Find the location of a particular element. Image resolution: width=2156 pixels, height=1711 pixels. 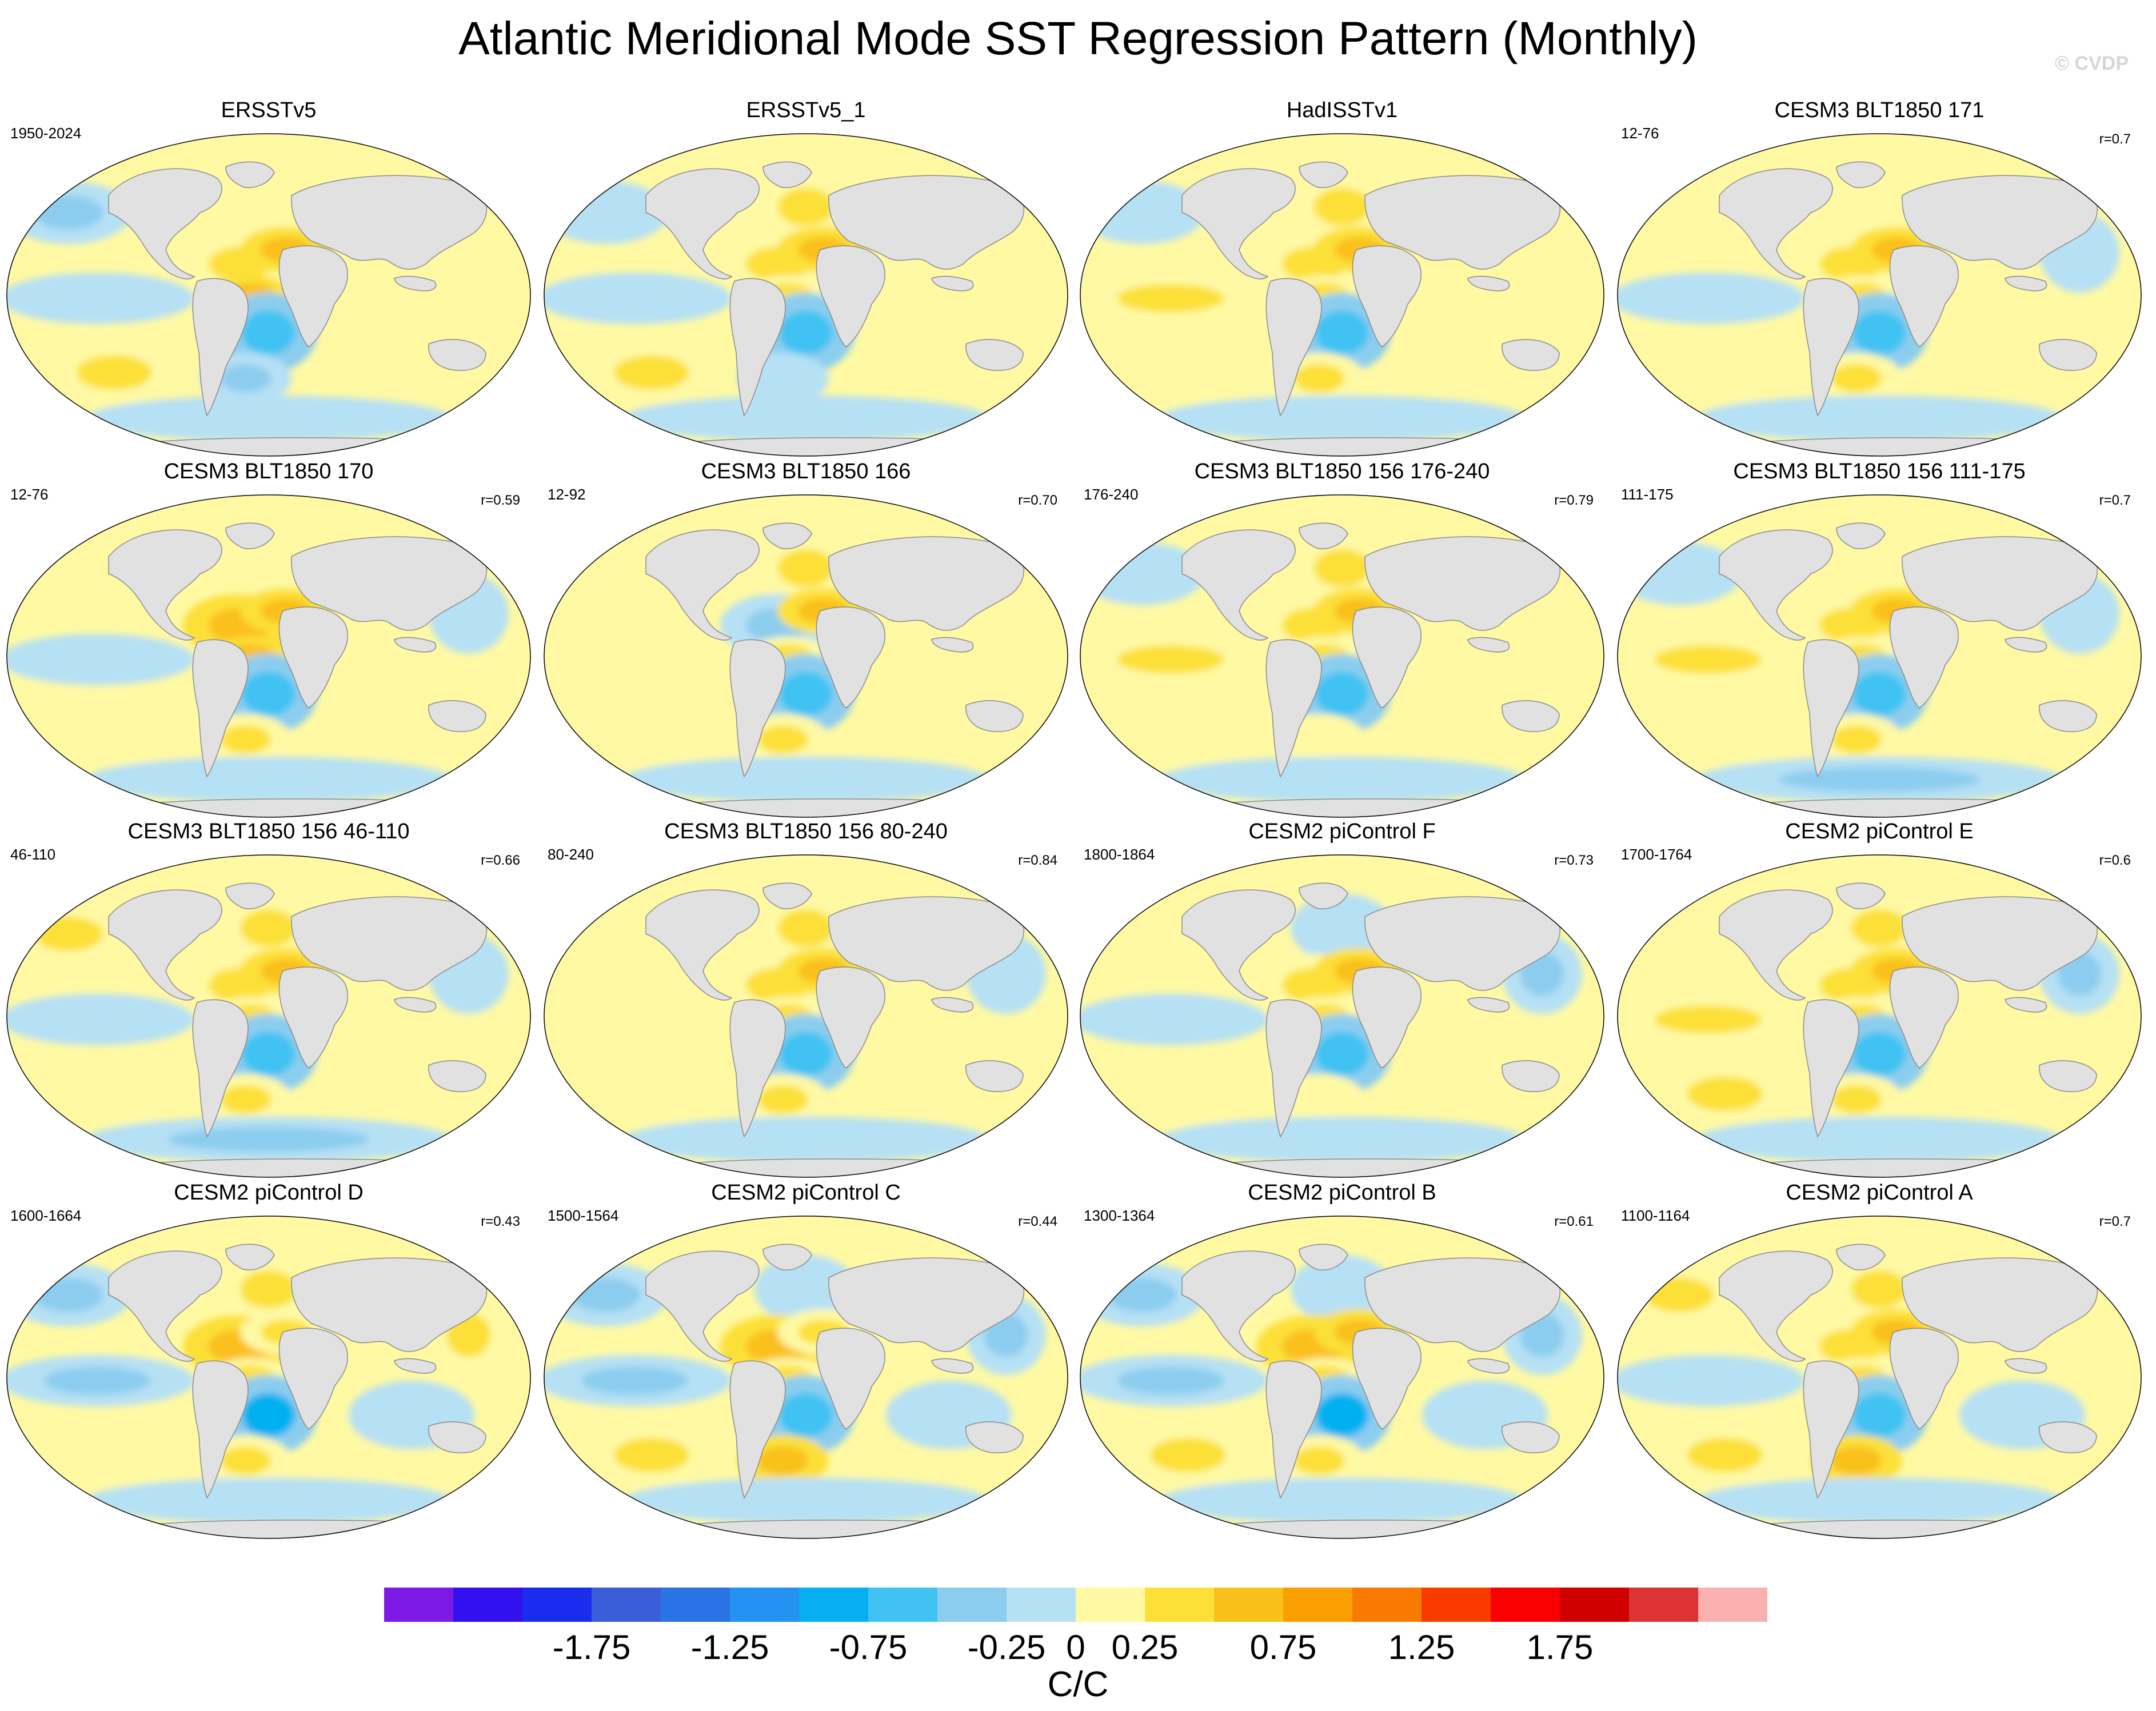

panel-pattern-correlation: r=0.84 is located at coordinates (1037, 861).